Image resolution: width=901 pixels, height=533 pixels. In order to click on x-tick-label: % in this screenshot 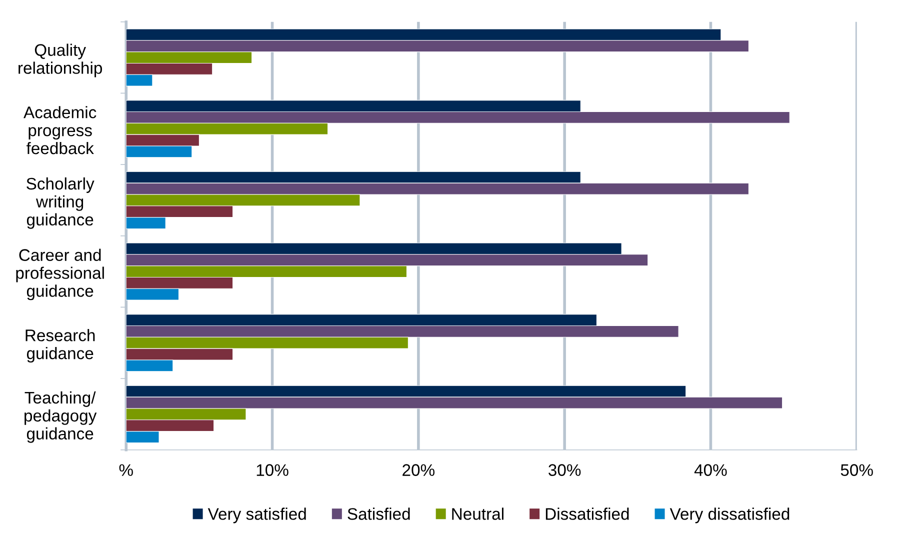, I will do `click(126, 470)`.